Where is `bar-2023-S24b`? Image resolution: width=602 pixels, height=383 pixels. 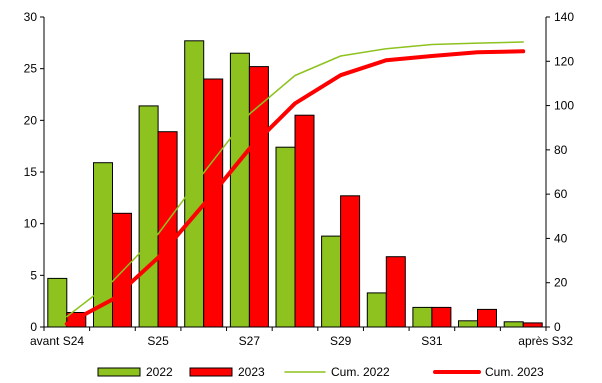
bar-2023-S24b is located at coordinates (122, 270).